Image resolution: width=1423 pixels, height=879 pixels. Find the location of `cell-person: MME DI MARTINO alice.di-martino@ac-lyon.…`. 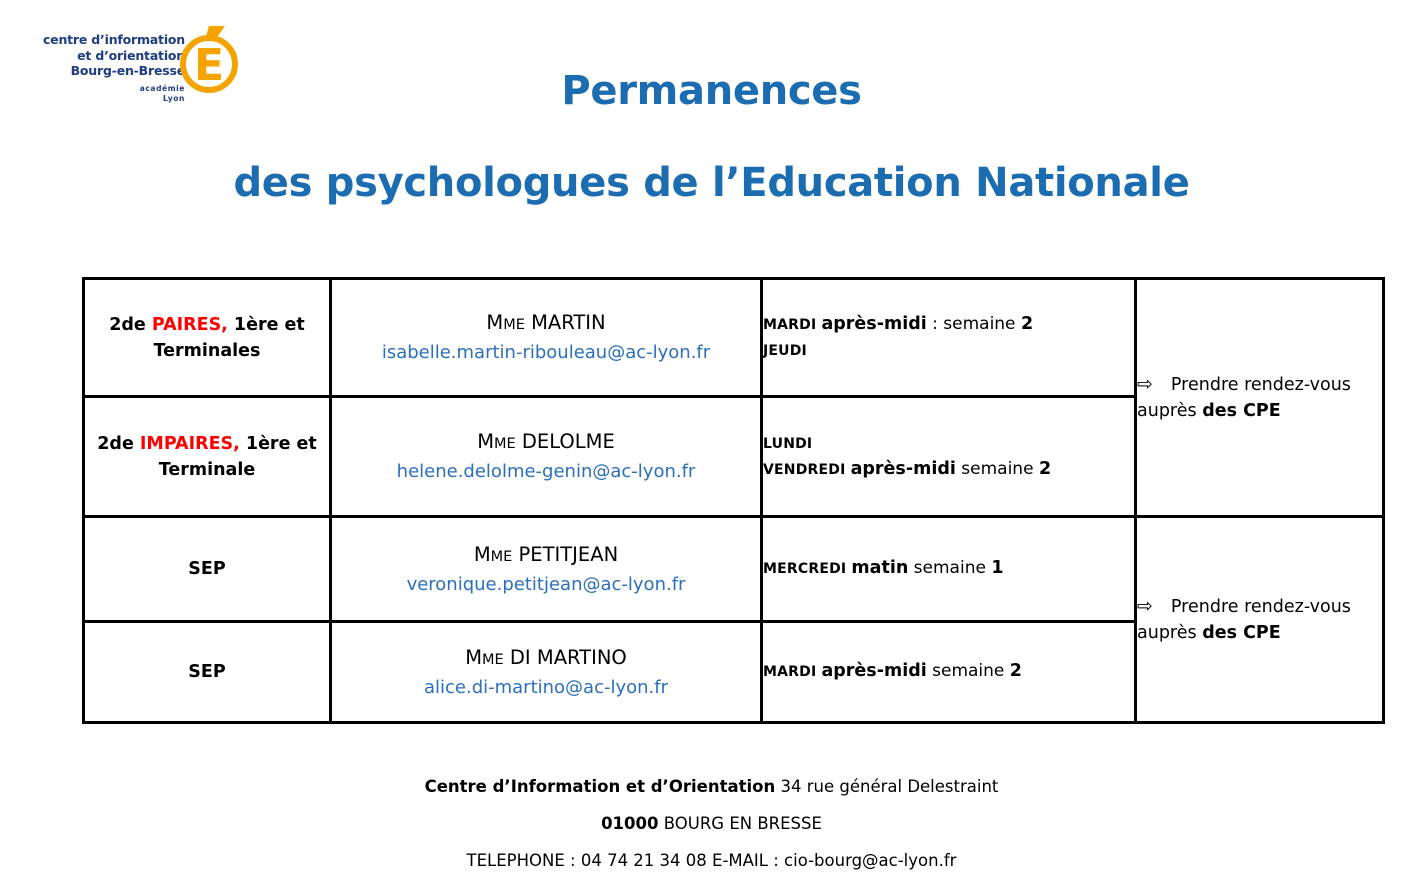

cell-person: MME DI MARTINO alice.di-martino@ac-lyon.… is located at coordinates (546, 672).